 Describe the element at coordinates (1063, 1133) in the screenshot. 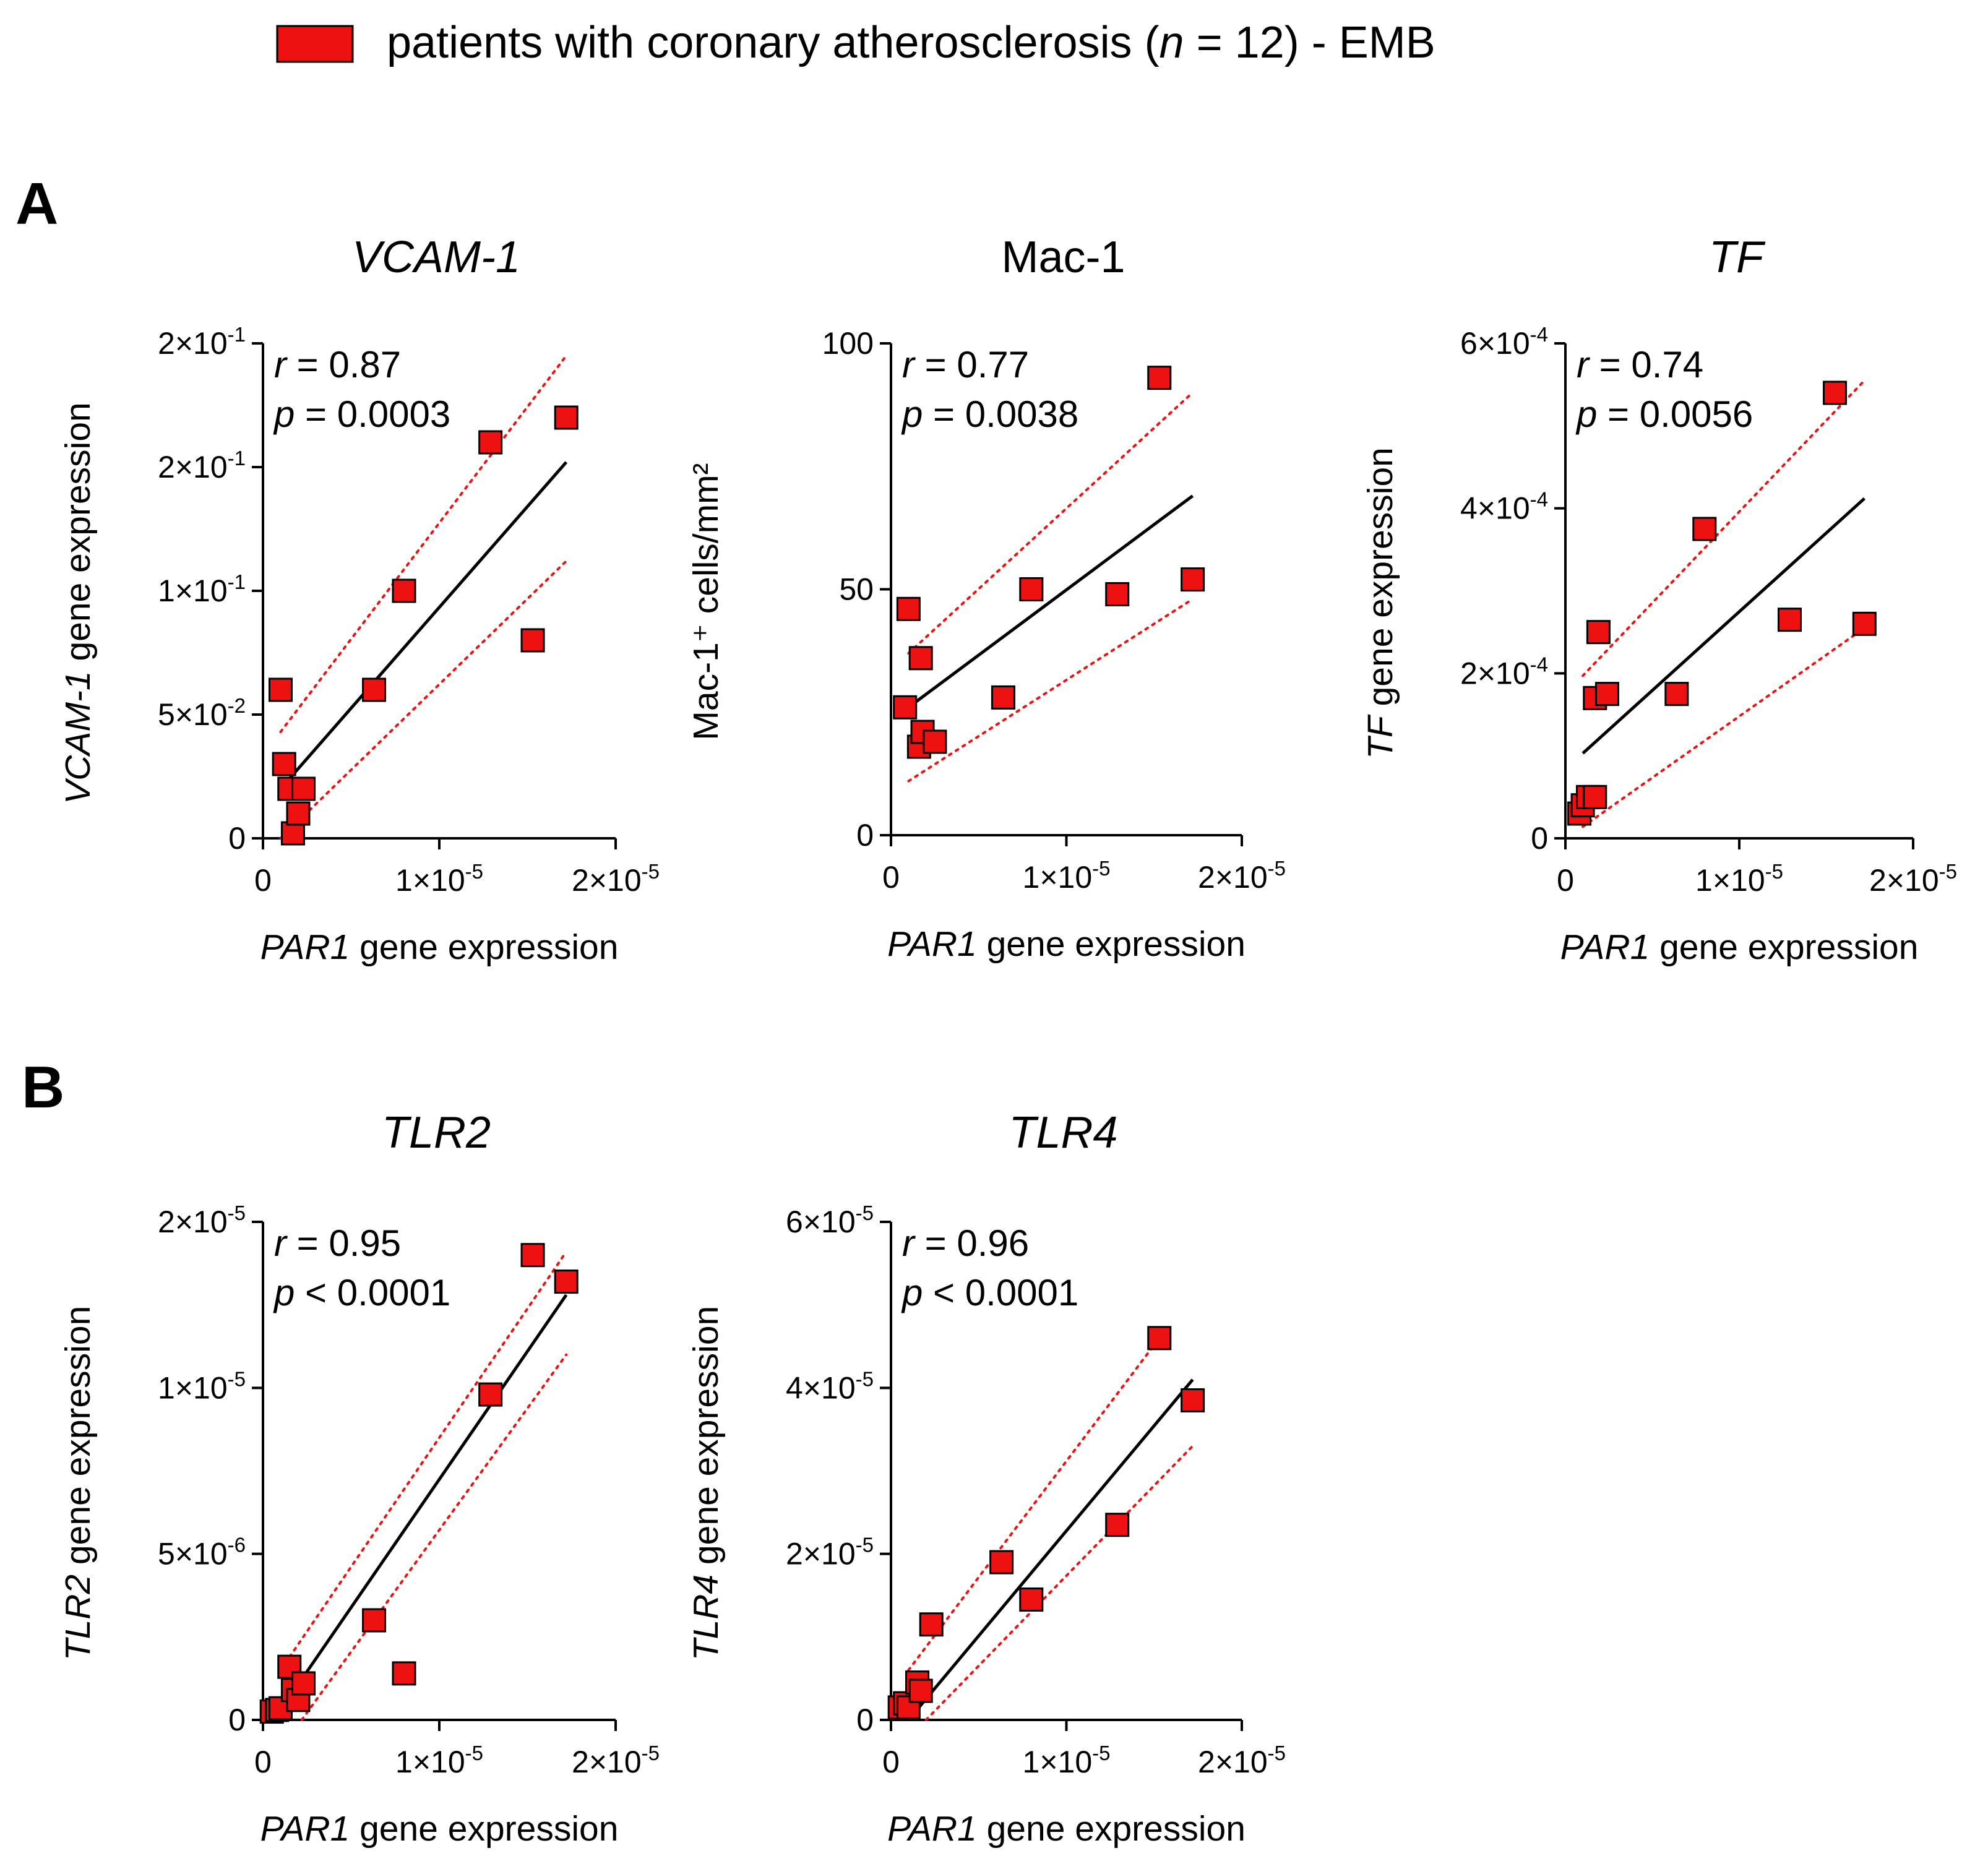

I see `chart-title: TLR4` at that location.